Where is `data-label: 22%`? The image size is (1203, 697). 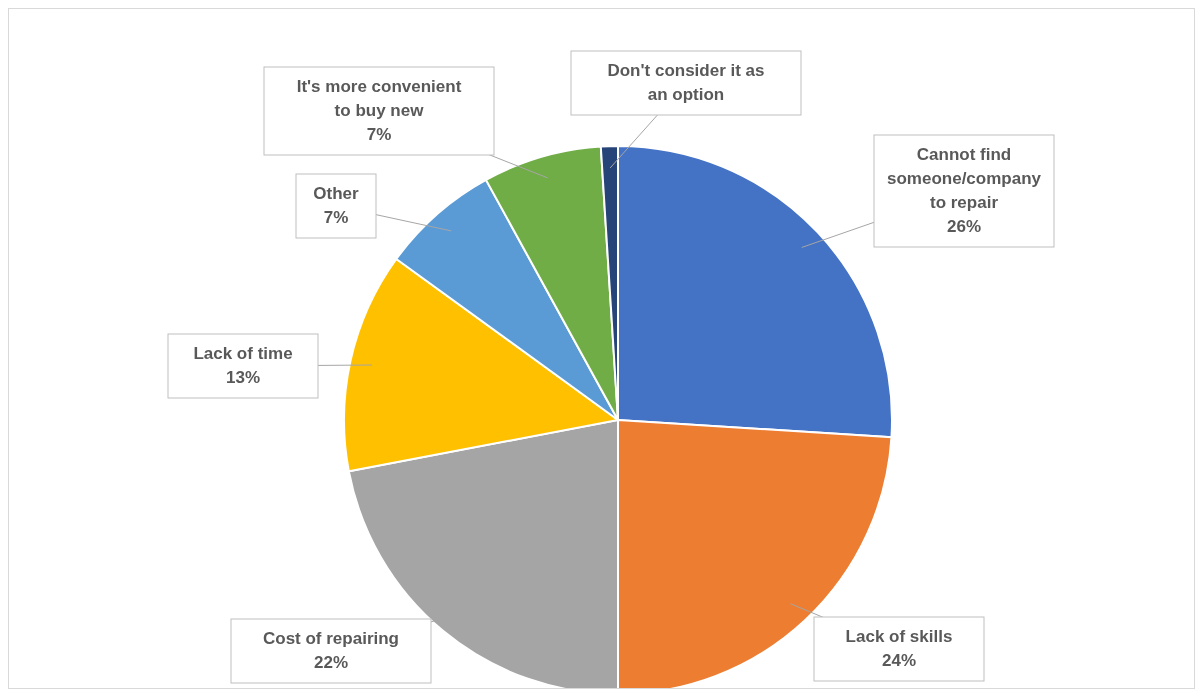
data-label: 22% is located at coordinates (331, 662).